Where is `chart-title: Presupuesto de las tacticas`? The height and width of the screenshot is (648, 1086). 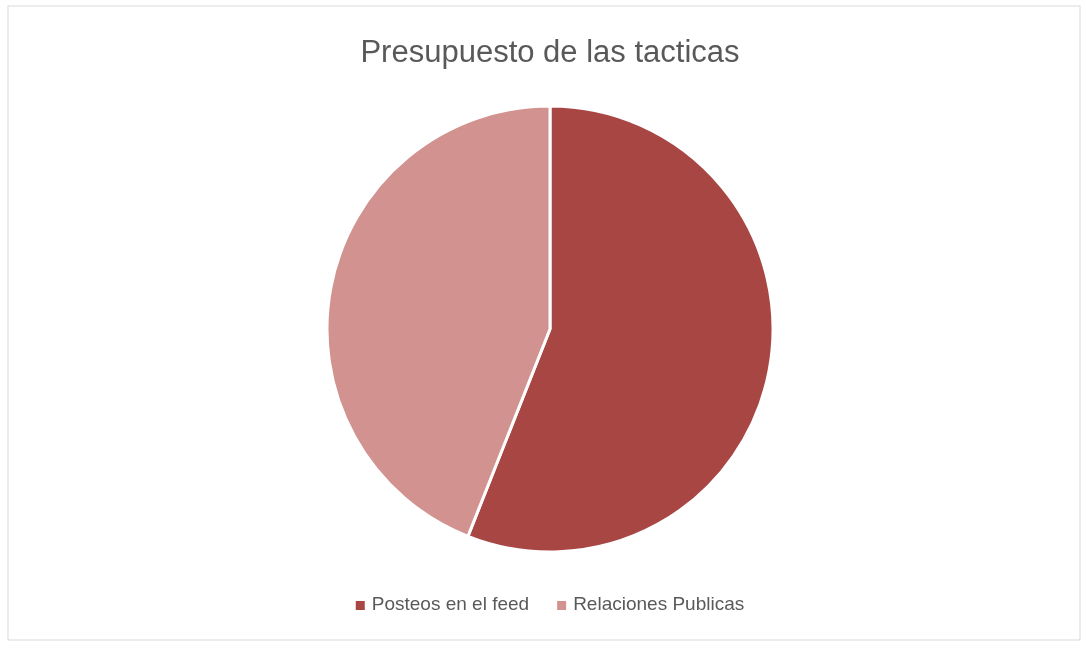 chart-title: Presupuesto de las tacticas is located at coordinates (550, 51).